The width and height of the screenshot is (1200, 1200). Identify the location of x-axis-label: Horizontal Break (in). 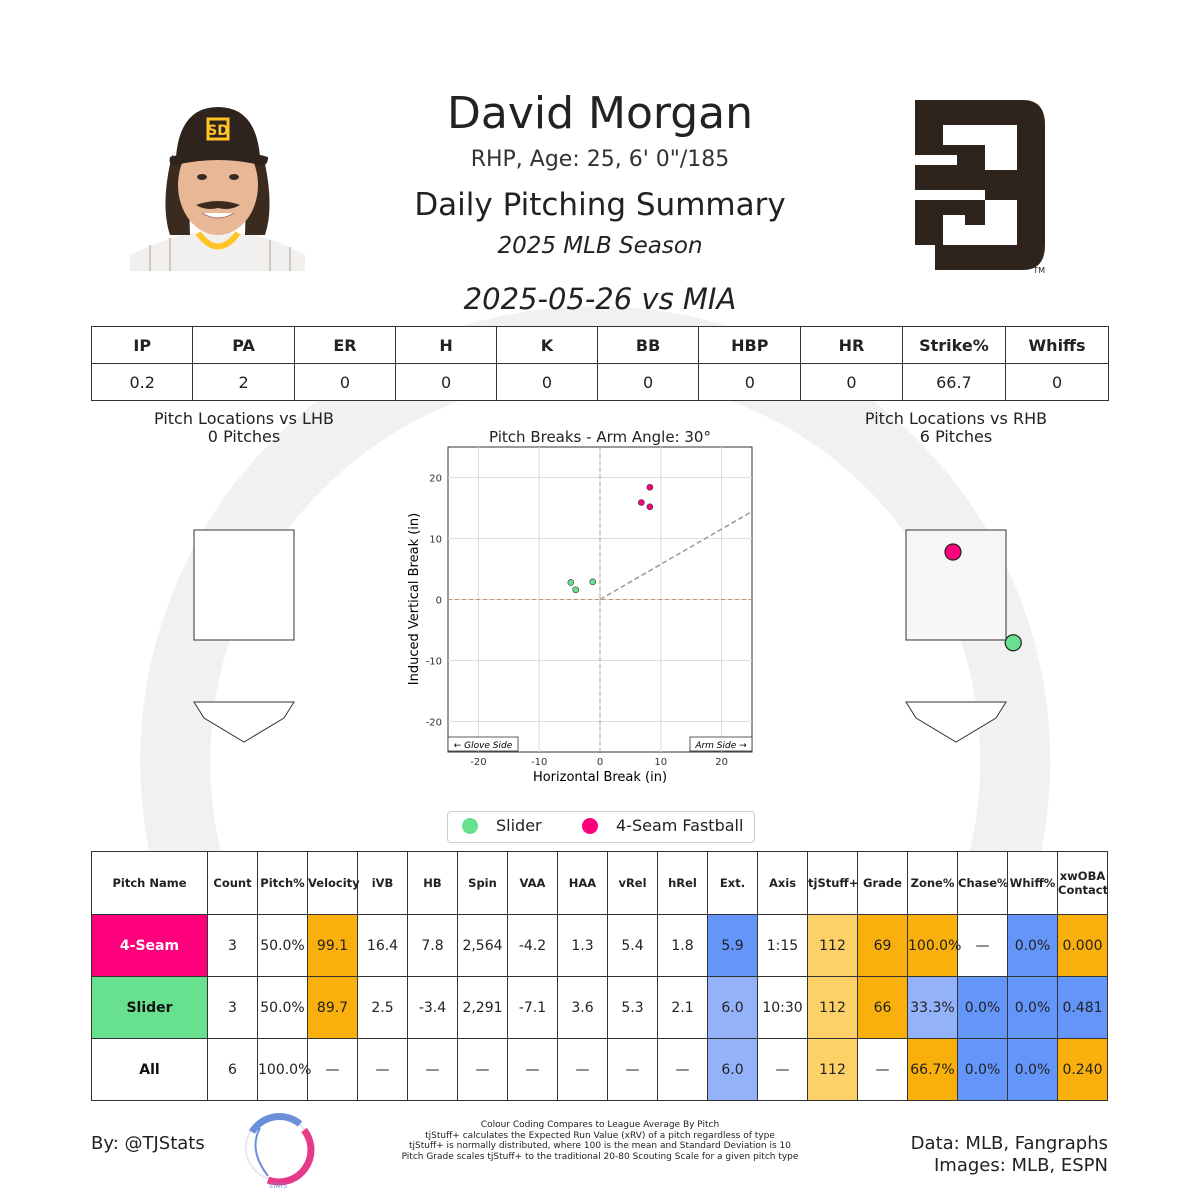
(600, 777).